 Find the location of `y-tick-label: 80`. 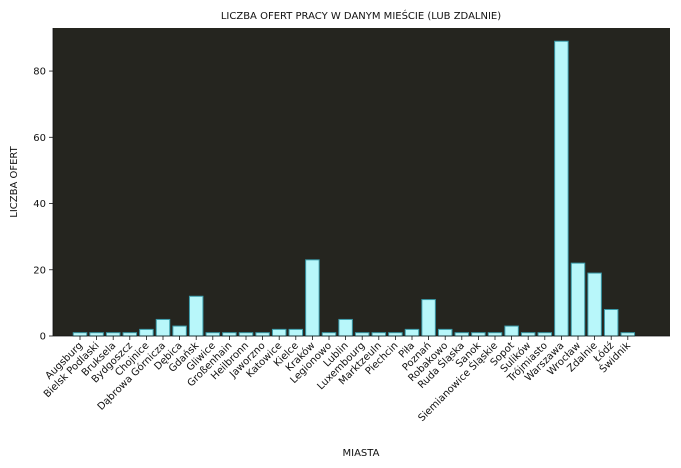

y-tick-label: 80 is located at coordinates (39, 72).